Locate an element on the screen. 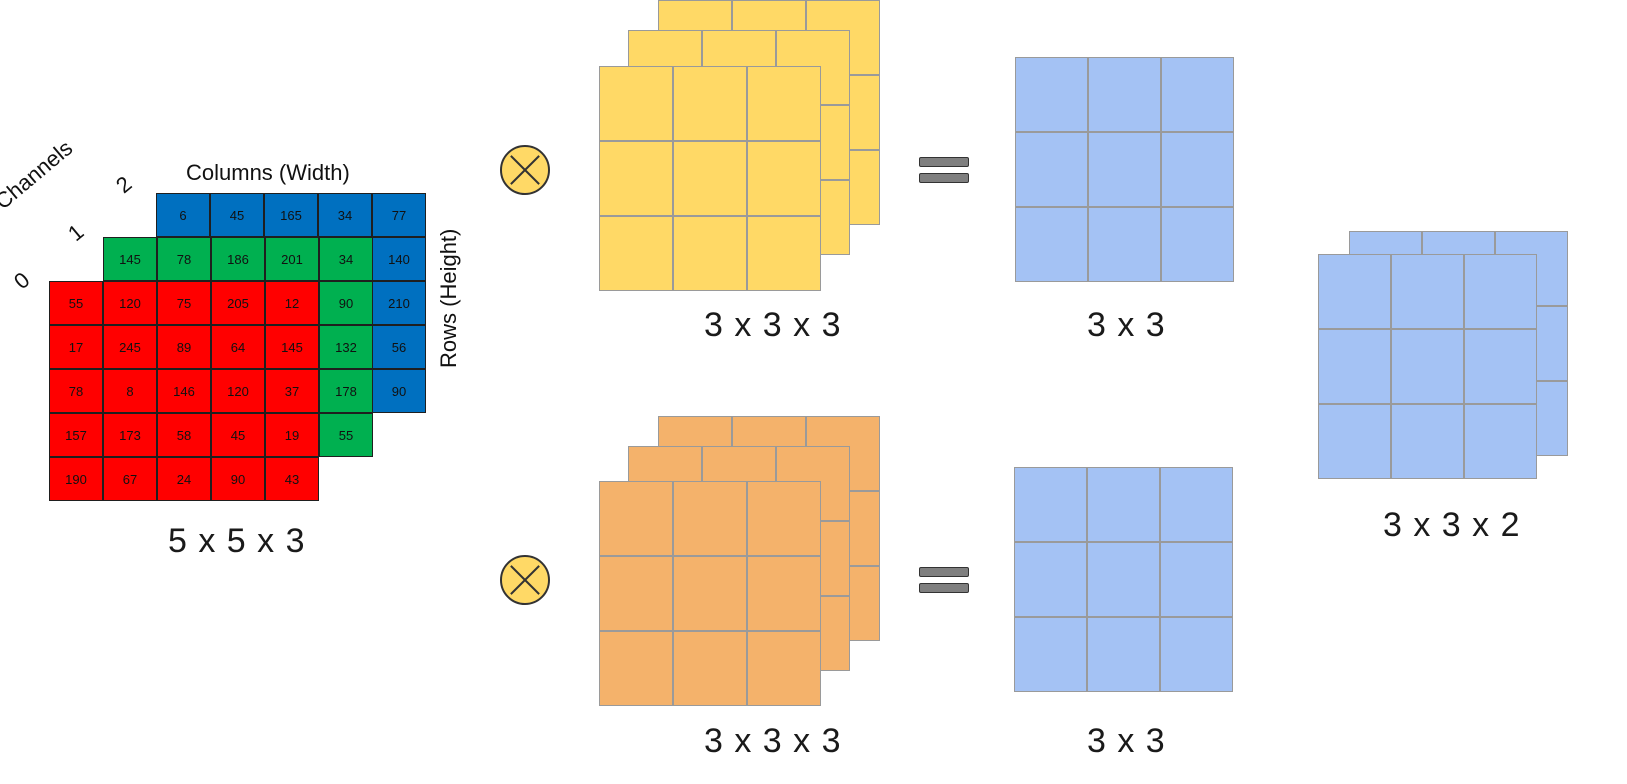 Image resolution: width=1627 pixels, height=784 pixels. input-dims-label: 5 x 5 x 3 is located at coordinates (237, 541).